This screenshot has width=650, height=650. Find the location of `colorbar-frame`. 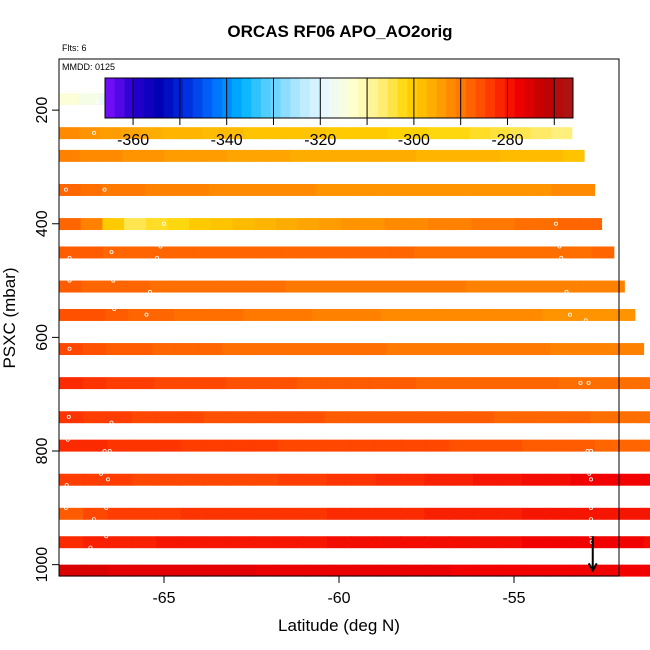

colorbar-frame is located at coordinates (339, 98).